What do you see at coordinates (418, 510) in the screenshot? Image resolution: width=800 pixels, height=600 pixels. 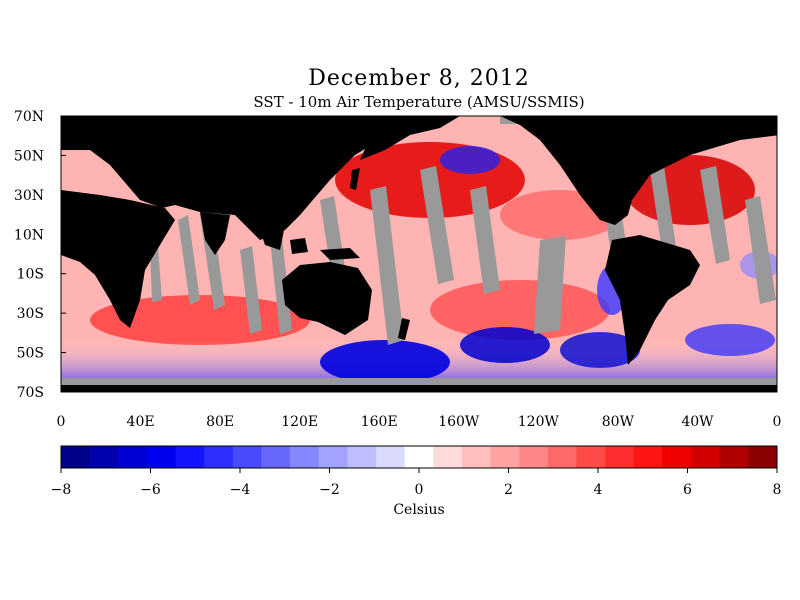 I see `colorbar-unit-label: Celsius` at bounding box center [418, 510].